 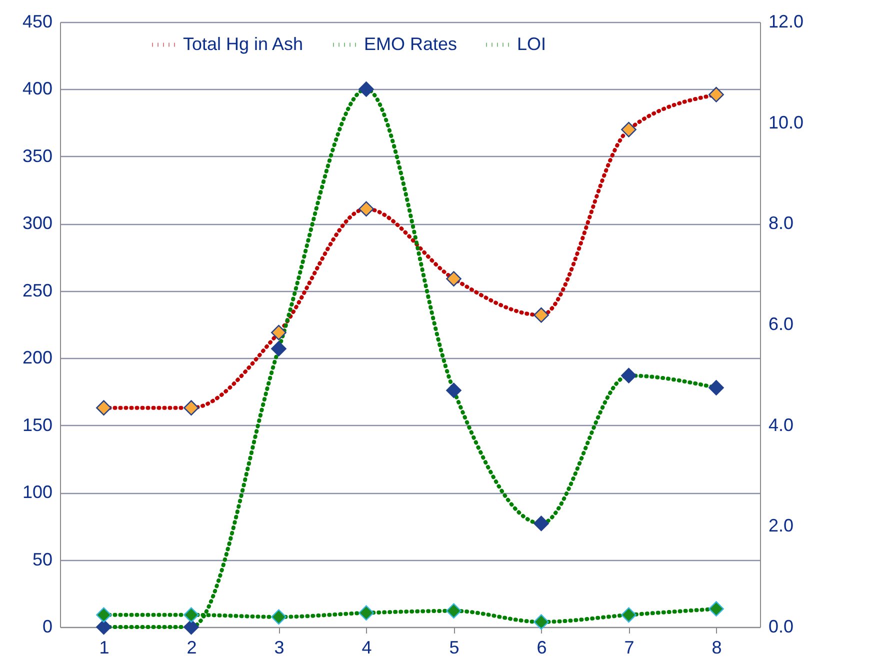 What do you see at coordinates (37, 290) in the screenshot?
I see `y-tick-label: 250` at bounding box center [37, 290].